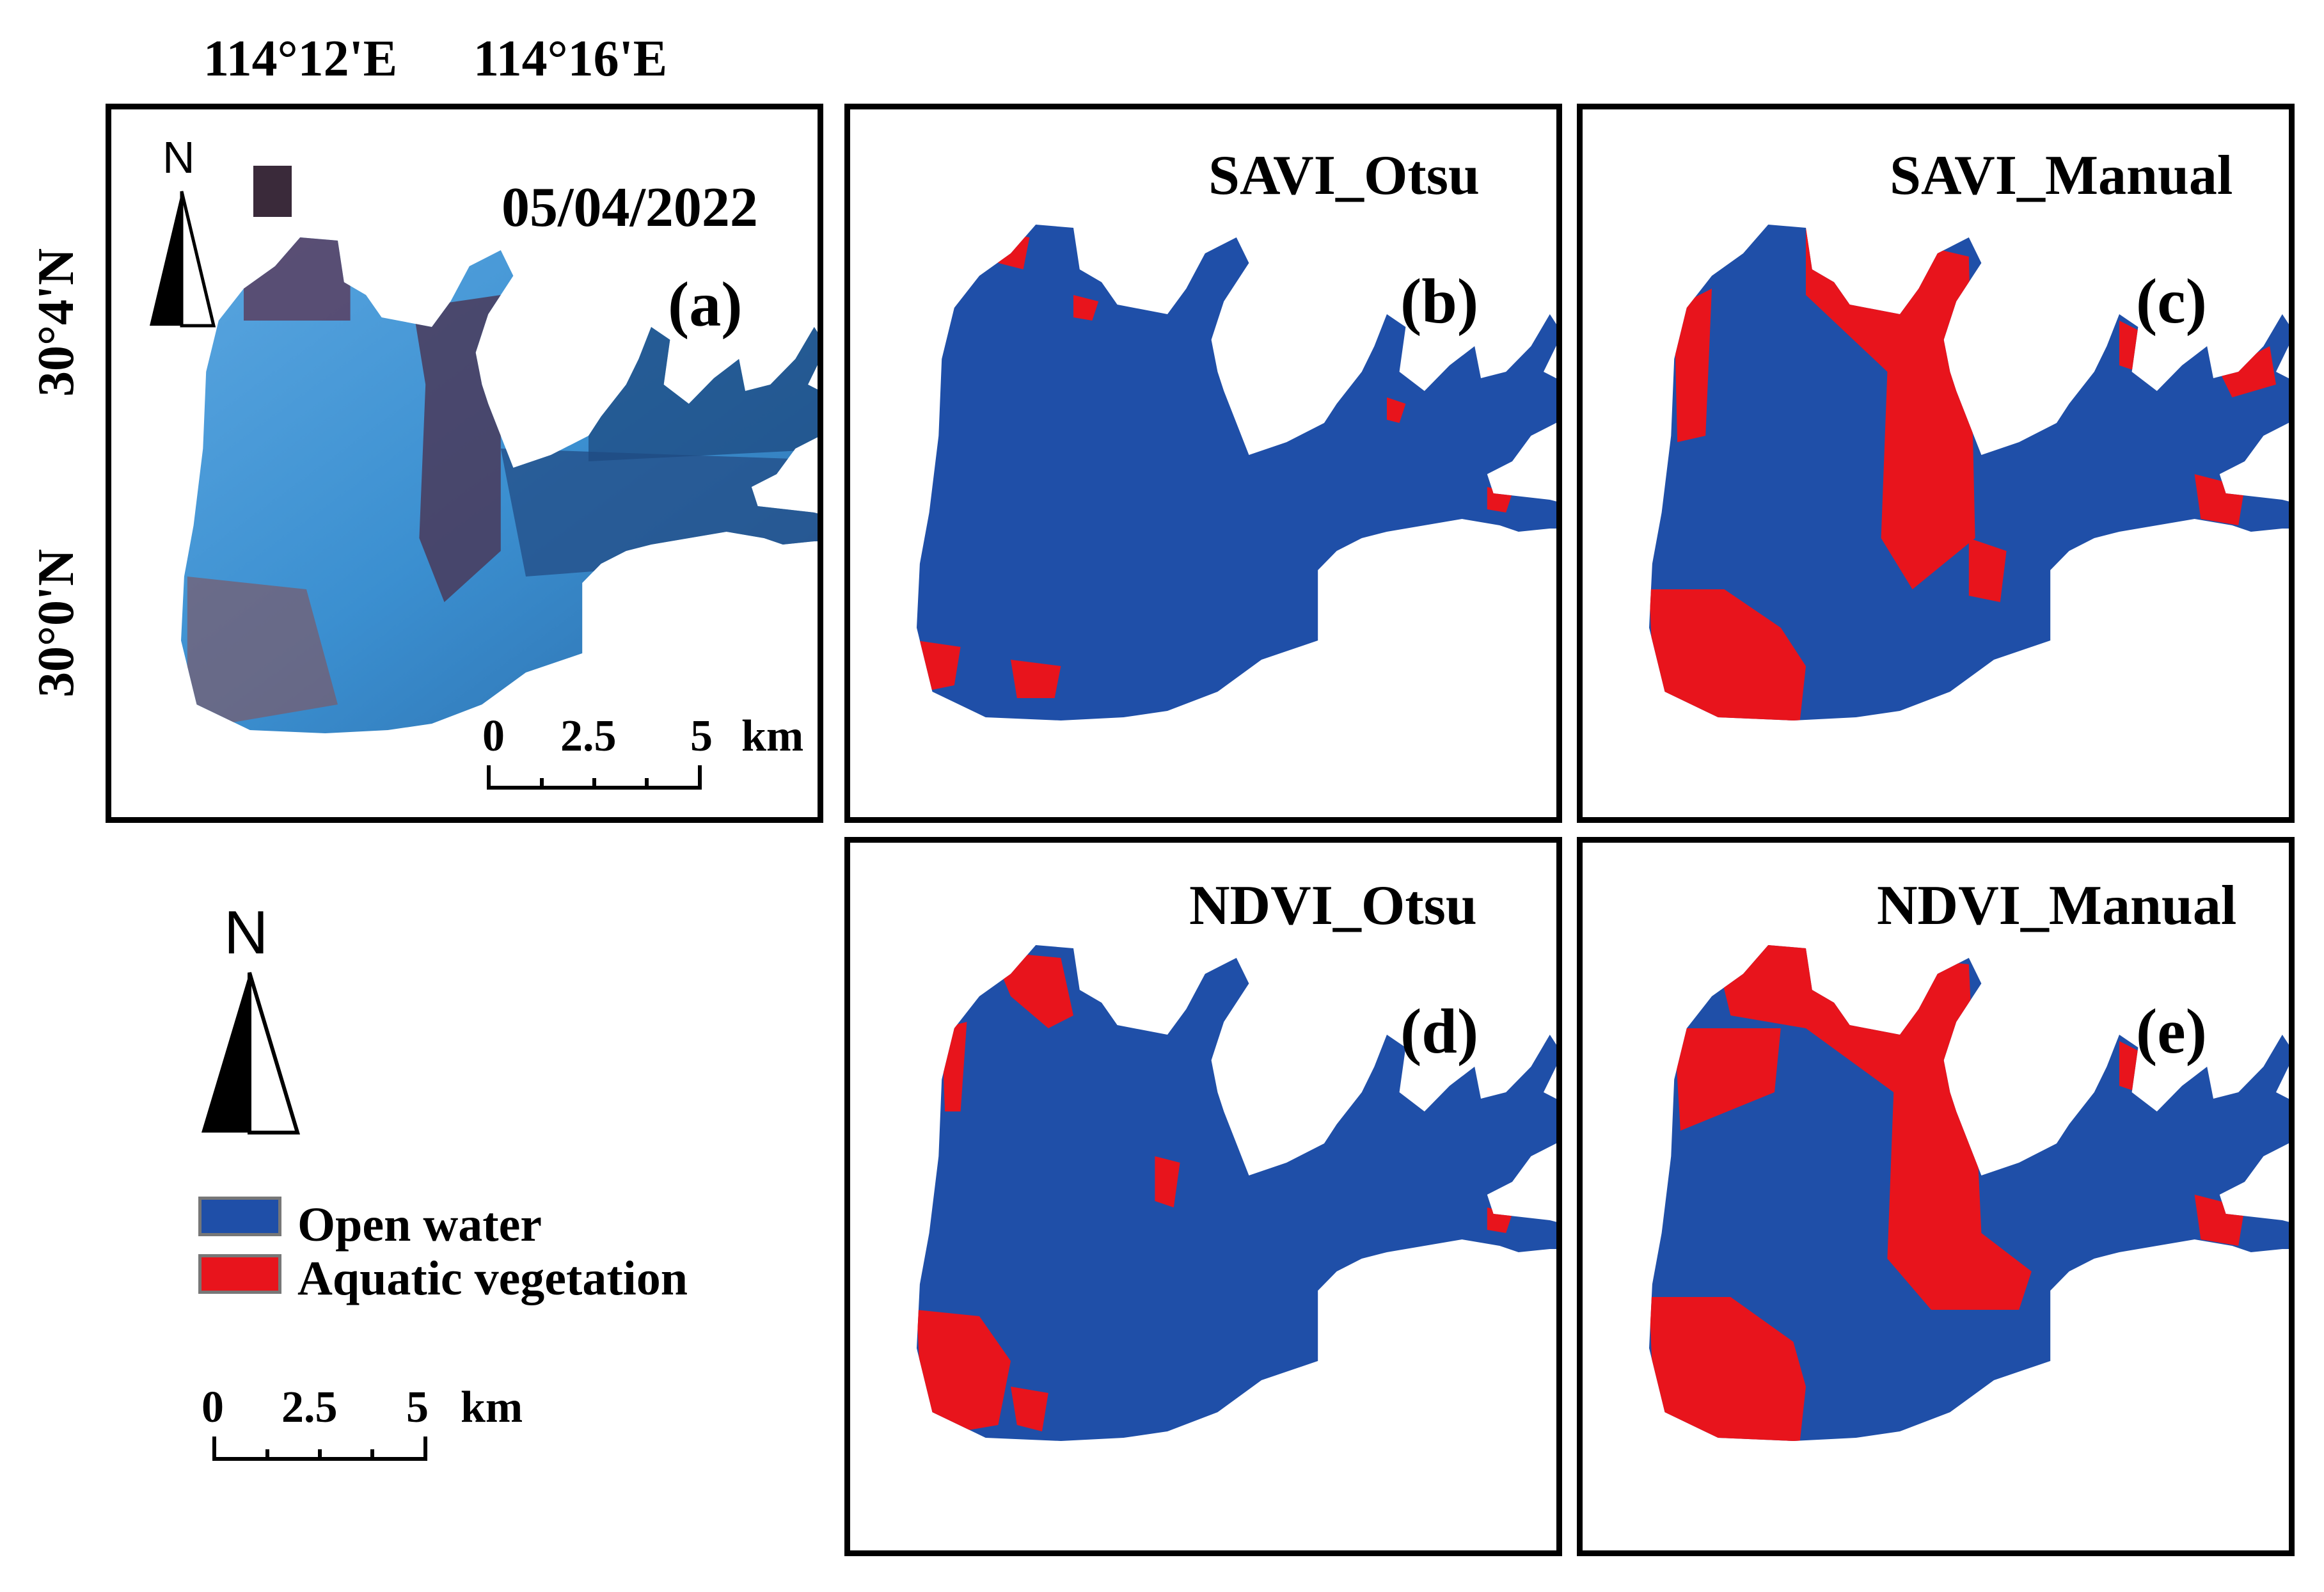  I want to click on panel-c-savi-manual: SAVI_Manual (c), so click(1936, 464).